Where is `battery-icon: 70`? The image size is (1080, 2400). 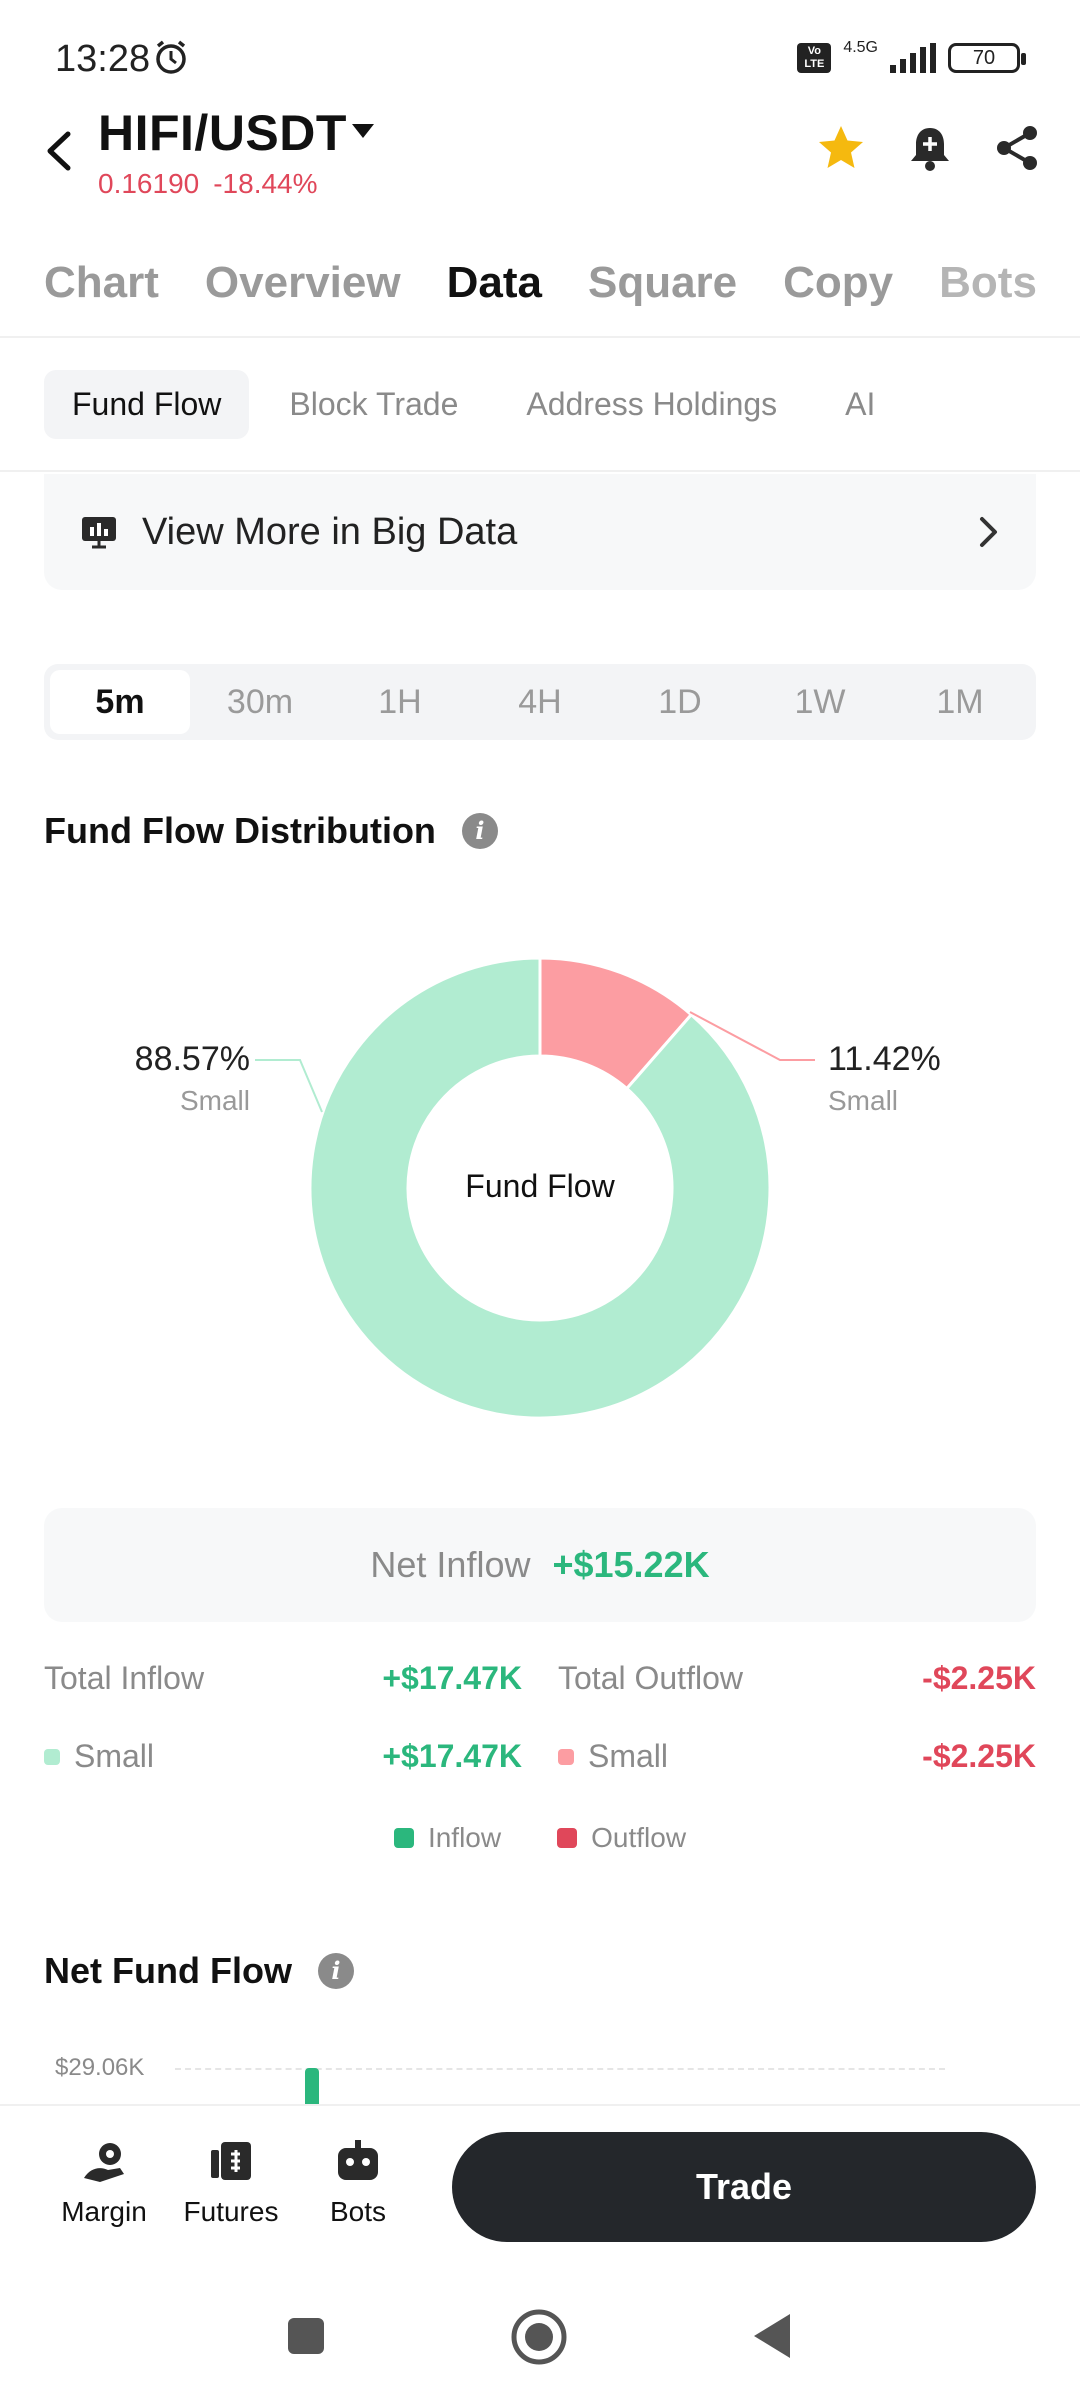 battery-icon: 70 is located at coordinates (987, 58).